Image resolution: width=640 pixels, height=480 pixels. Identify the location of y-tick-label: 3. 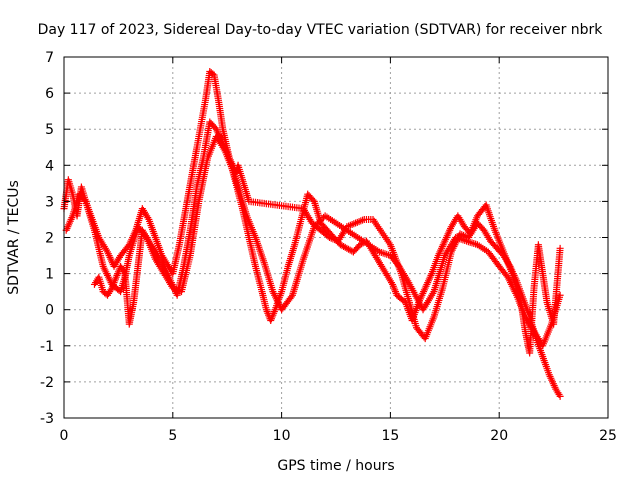
(49, 202).